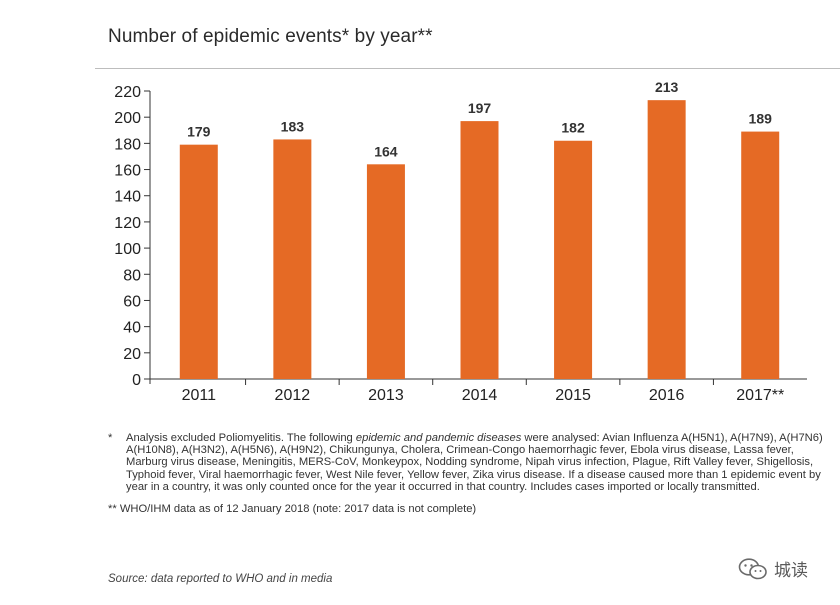 The height and width of the screenshot is (605, 840). What do you see at coordinates (127, 249) in the screenshot?
I see `y-tick-label: 100` at bounding box center [127, 249].